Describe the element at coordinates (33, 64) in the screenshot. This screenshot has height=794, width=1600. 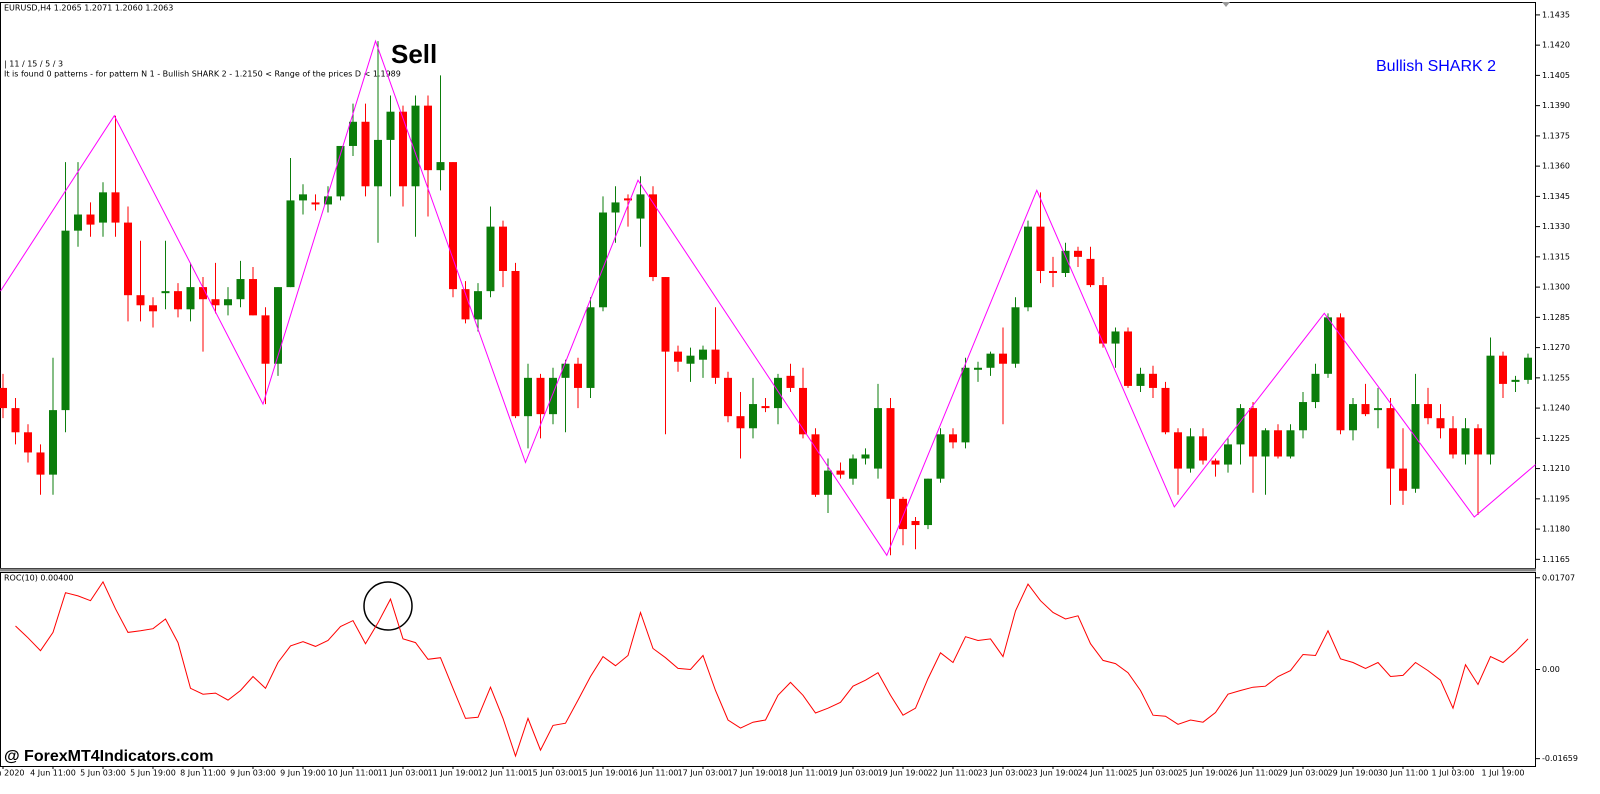
I see `pattern-counter: | 11 / 15 / 5 / 3` at that location.